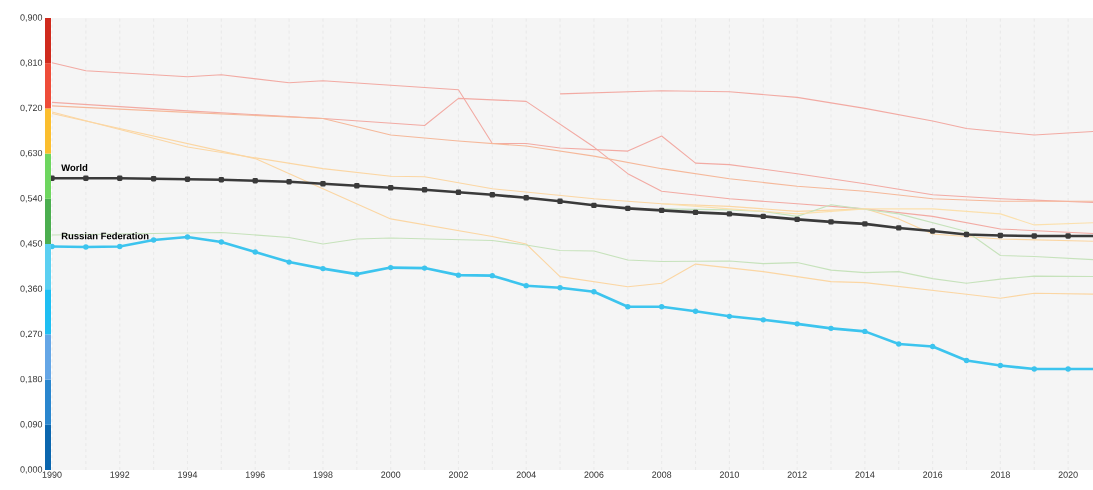  Describe the element at coordinates (933, 474) in the screenshot. I see `x-tick-label: 2016` at that location.